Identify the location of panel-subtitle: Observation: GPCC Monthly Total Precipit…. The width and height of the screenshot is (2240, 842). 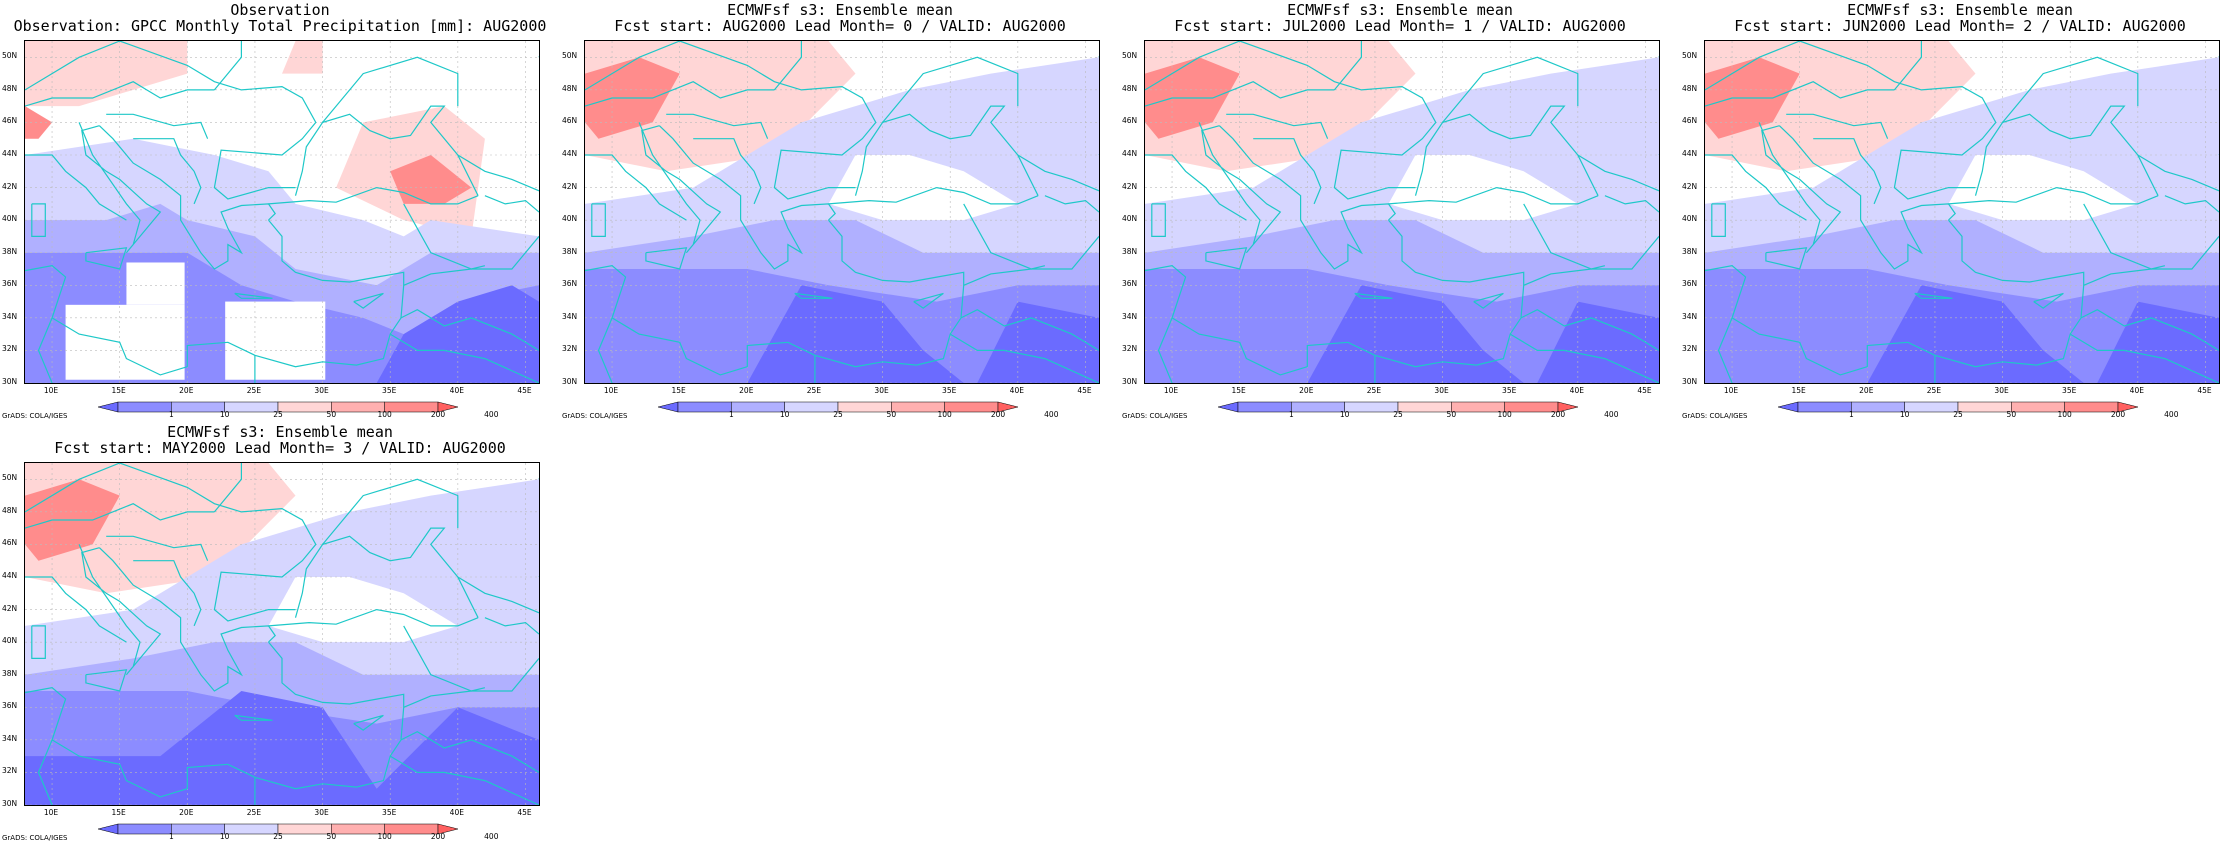
(280, 26).